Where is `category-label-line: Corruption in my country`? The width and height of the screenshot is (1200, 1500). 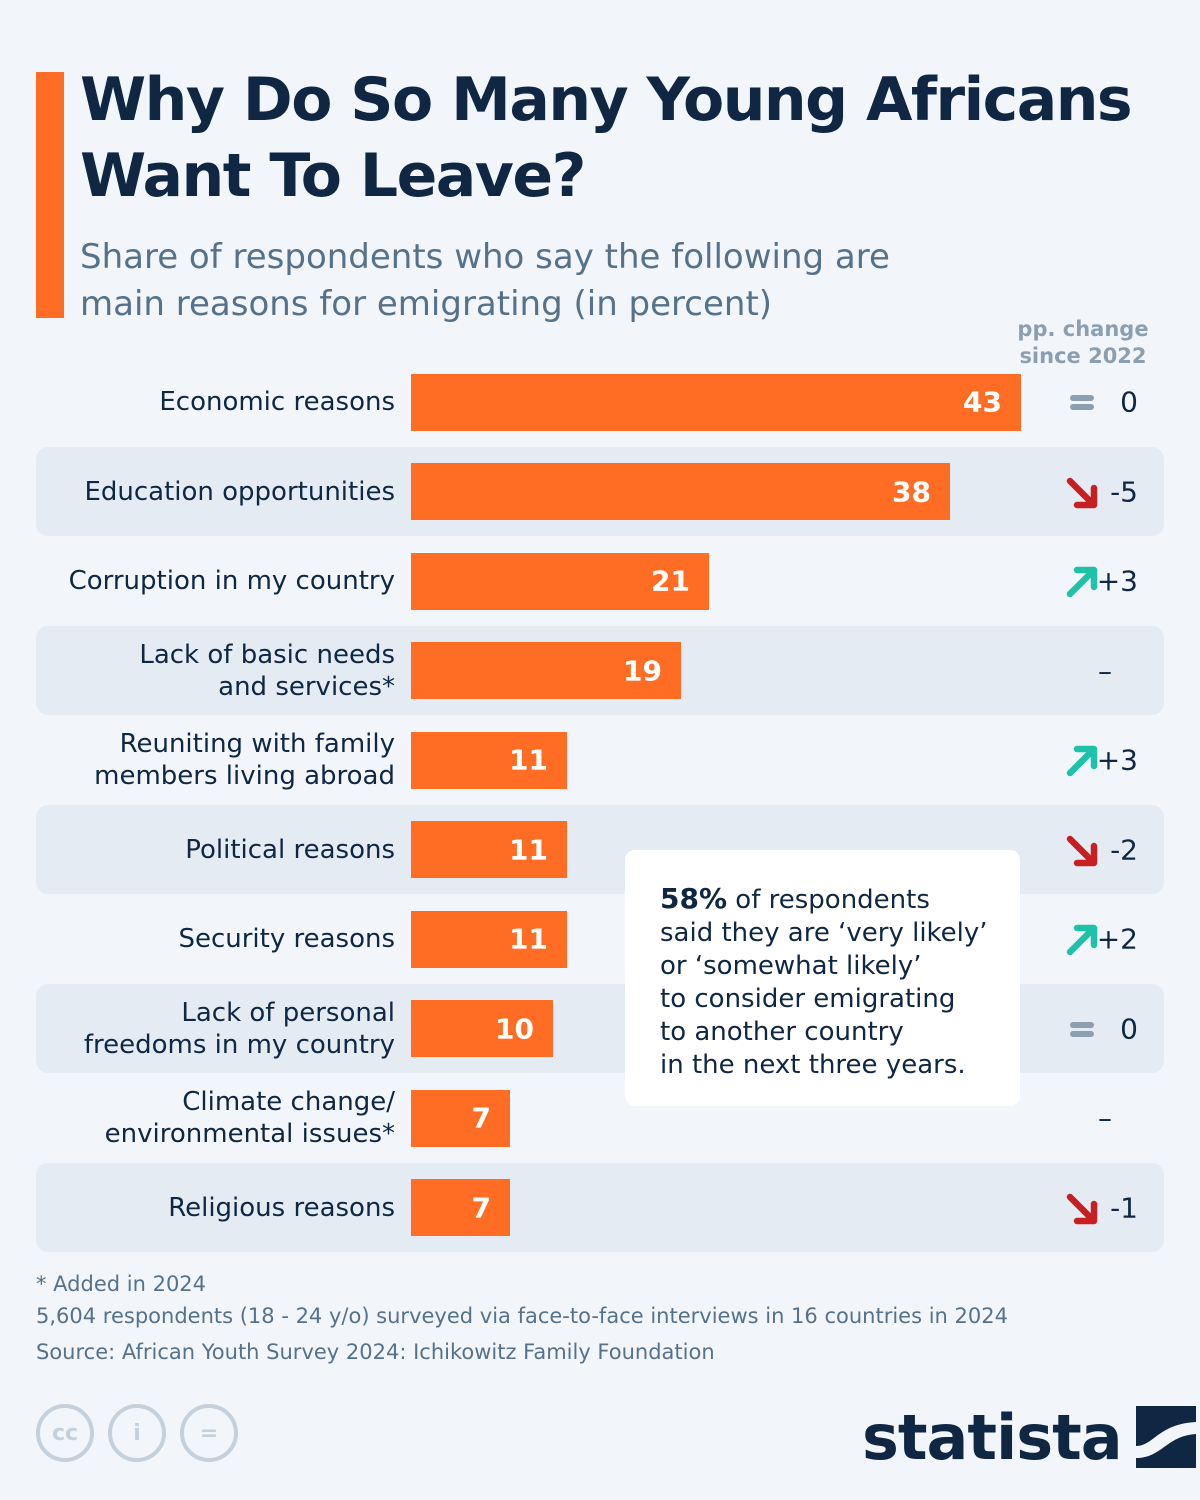 category-label-line: Corruption in my country is located at coordinates (231, 581).